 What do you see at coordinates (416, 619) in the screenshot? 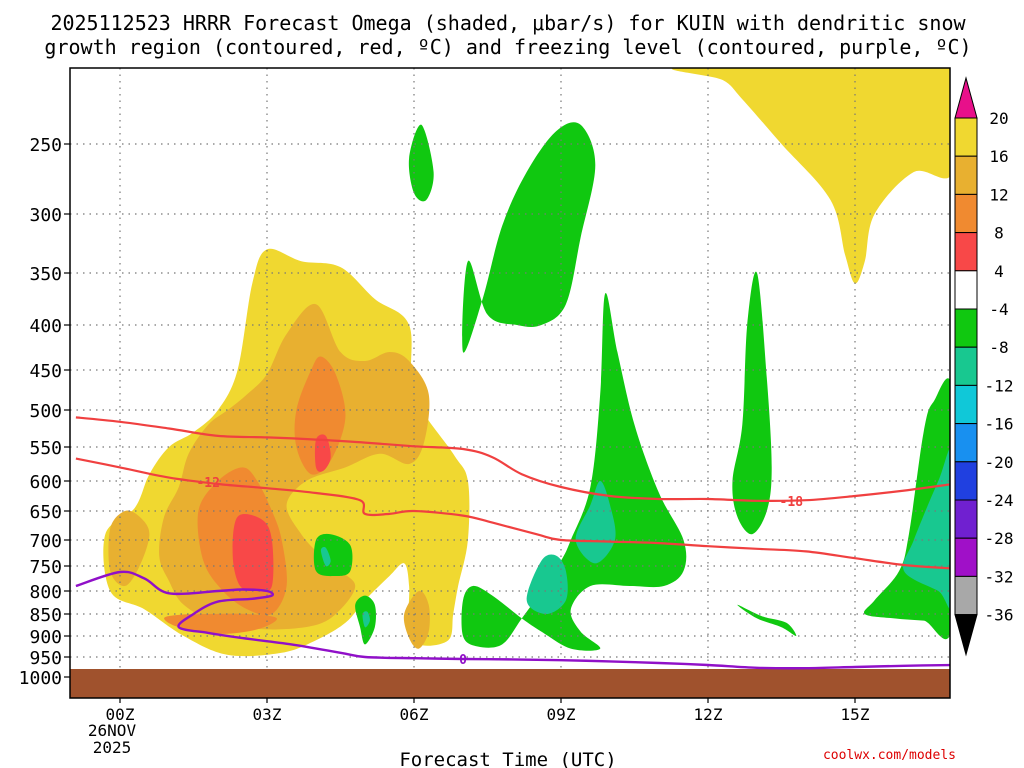
I see `omega-upward-8-12-c` at bounding box center [416, 619].